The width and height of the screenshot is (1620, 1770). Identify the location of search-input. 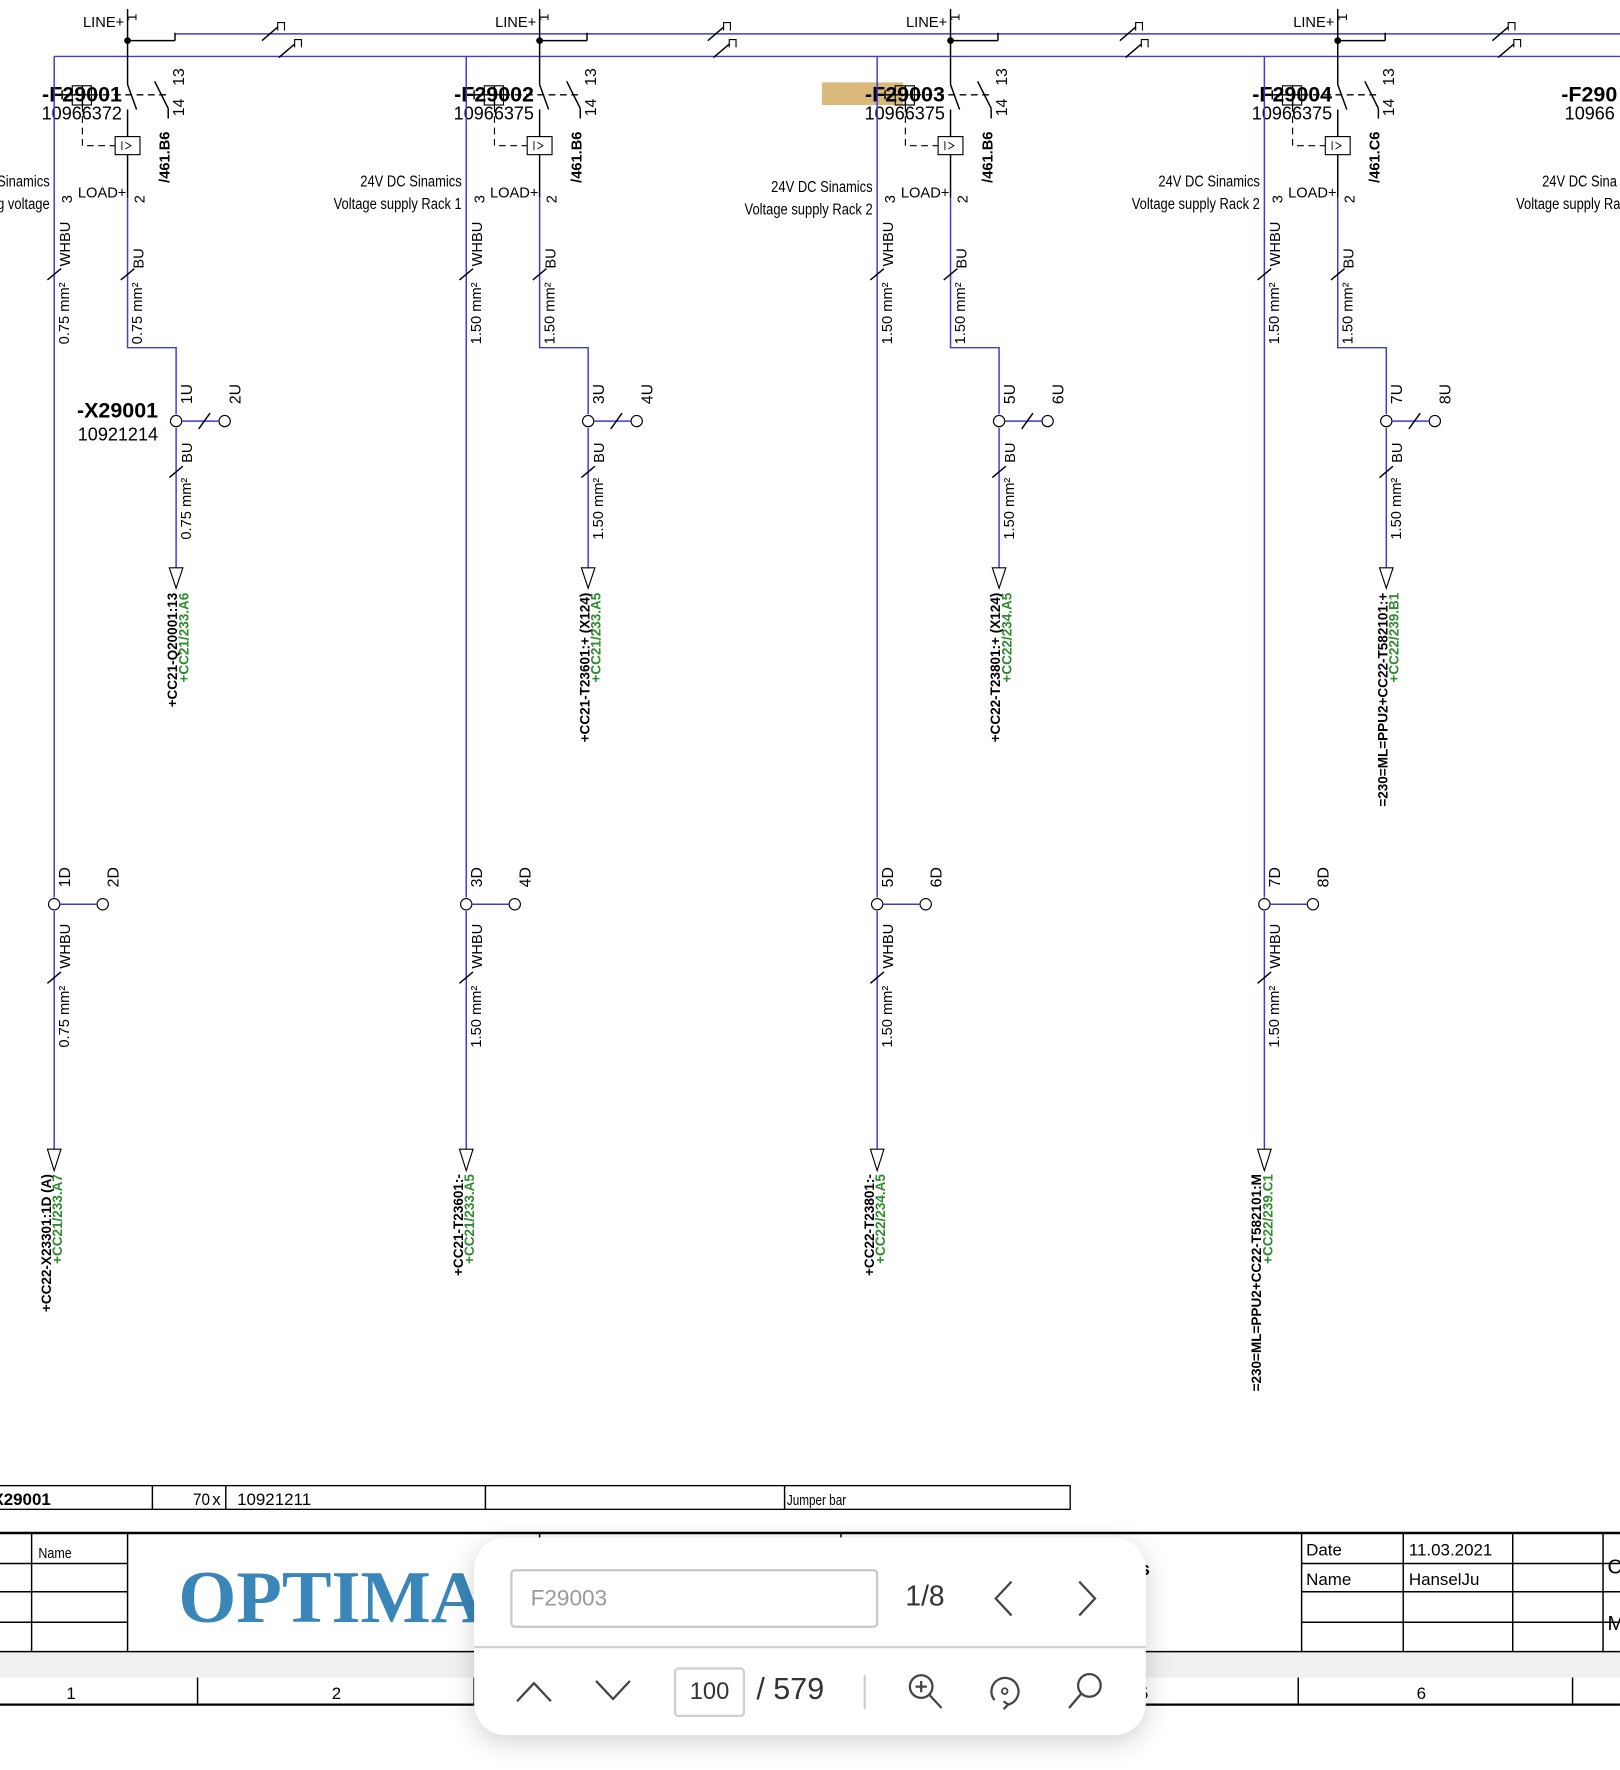
(694, 1598).